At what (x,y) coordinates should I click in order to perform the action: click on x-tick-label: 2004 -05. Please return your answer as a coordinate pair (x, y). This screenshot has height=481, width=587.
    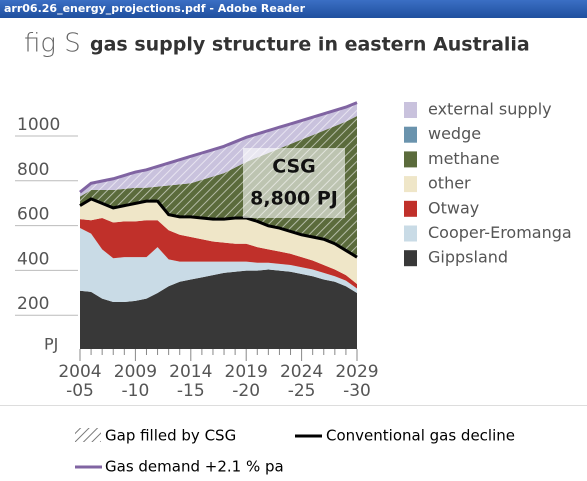
    Looking at the image, I should click on (80, 381).